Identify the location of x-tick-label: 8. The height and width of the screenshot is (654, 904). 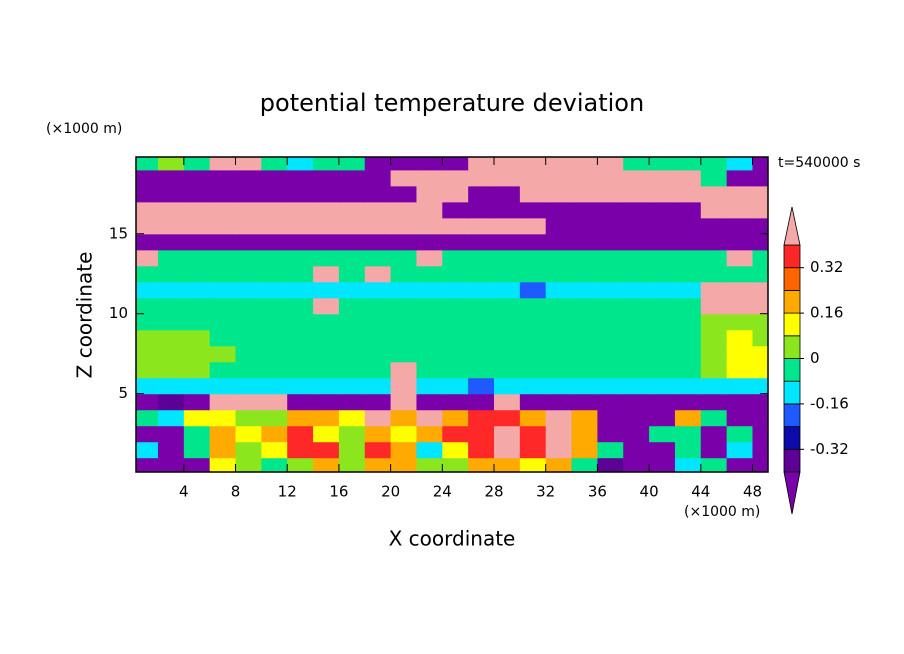
(236, 492).